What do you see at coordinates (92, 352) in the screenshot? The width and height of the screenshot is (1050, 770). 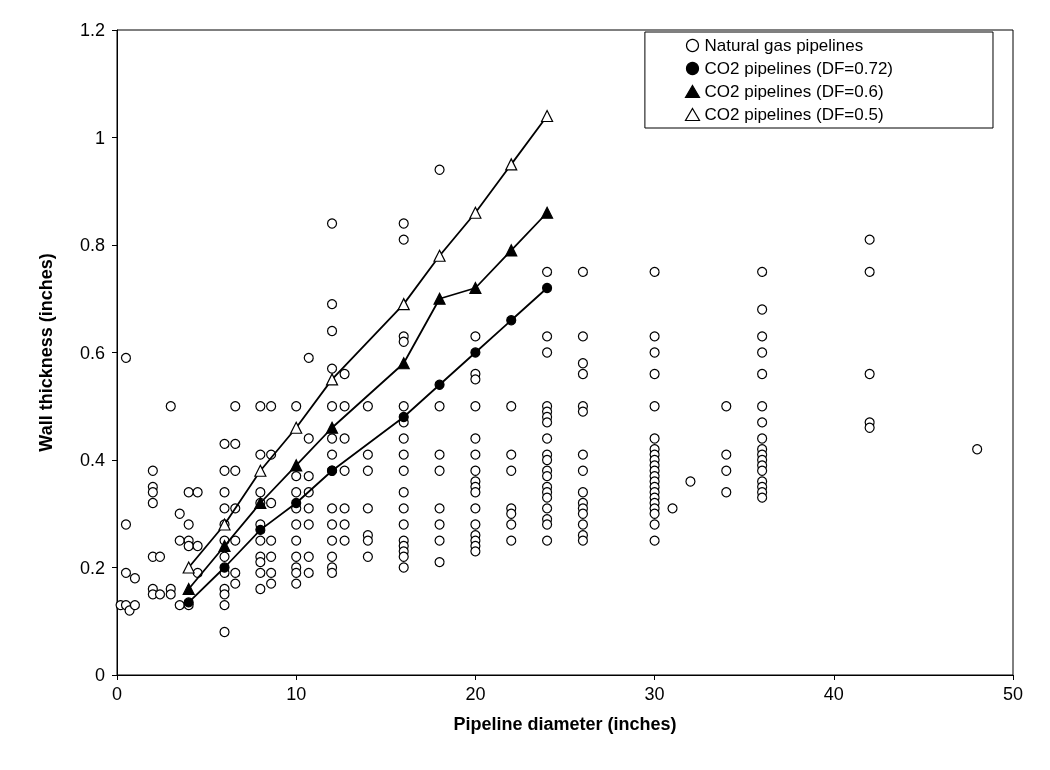 I see `y-tick-label: 0.6` at bounding box center [92, 352].